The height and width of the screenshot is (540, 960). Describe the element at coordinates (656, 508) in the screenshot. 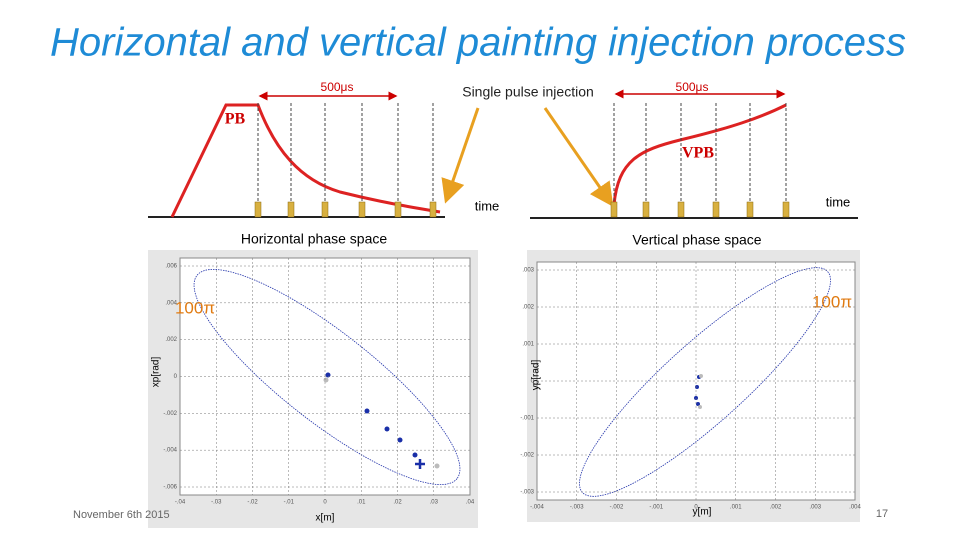

I see `x-tick-label: -.001` at that location.